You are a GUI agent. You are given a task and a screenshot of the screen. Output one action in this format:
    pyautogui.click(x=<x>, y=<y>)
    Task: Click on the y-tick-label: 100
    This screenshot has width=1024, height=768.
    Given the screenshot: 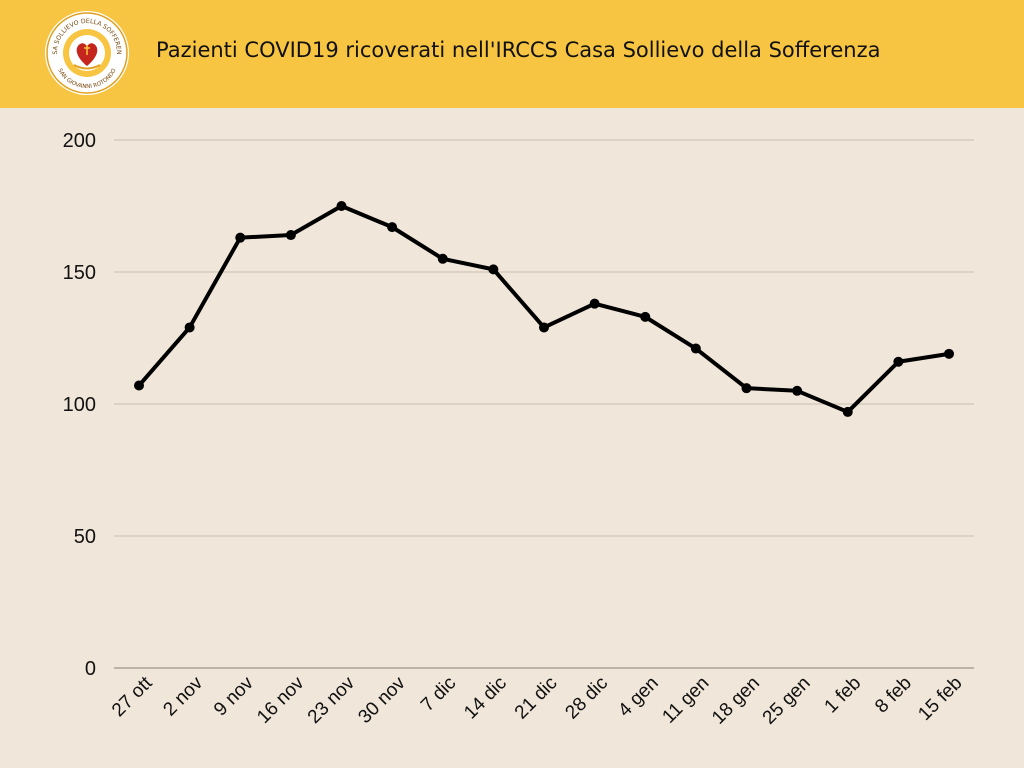 What is the action you would take?
    pyautogui.click(x=79, y=405)
    